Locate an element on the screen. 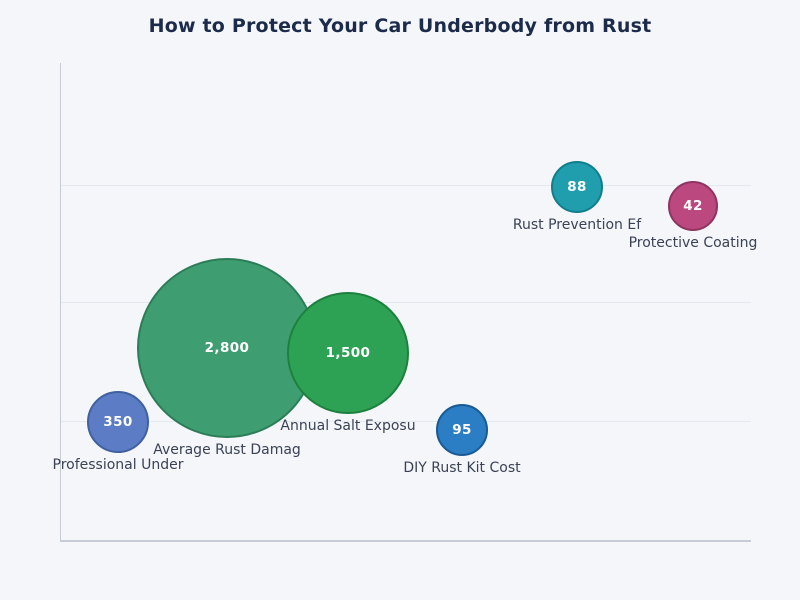  bubble-label: Annual Salt Exposu is located at coordinates (348, 426).